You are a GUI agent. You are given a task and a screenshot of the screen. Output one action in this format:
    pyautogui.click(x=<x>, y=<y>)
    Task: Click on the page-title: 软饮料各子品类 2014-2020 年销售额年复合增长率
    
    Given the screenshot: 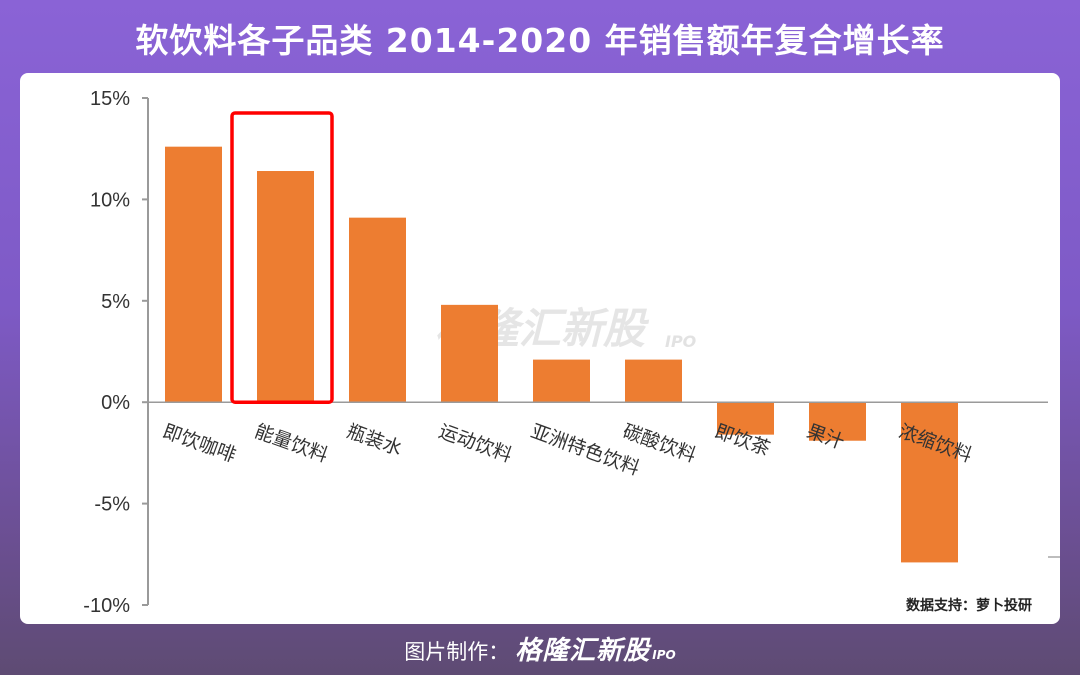 What is the action you would take?
    pyautogui.click(x=540, y=40)
    